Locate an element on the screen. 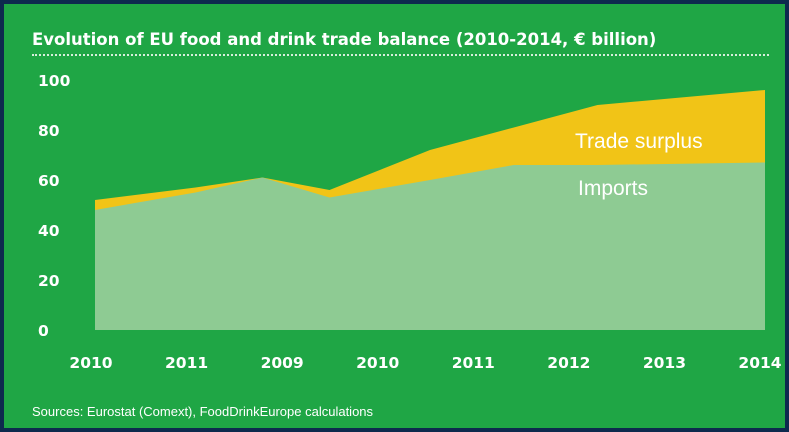 This screenshot has width=789, height=432. y-tick-label: 0 is located at coordinates (43, 331).